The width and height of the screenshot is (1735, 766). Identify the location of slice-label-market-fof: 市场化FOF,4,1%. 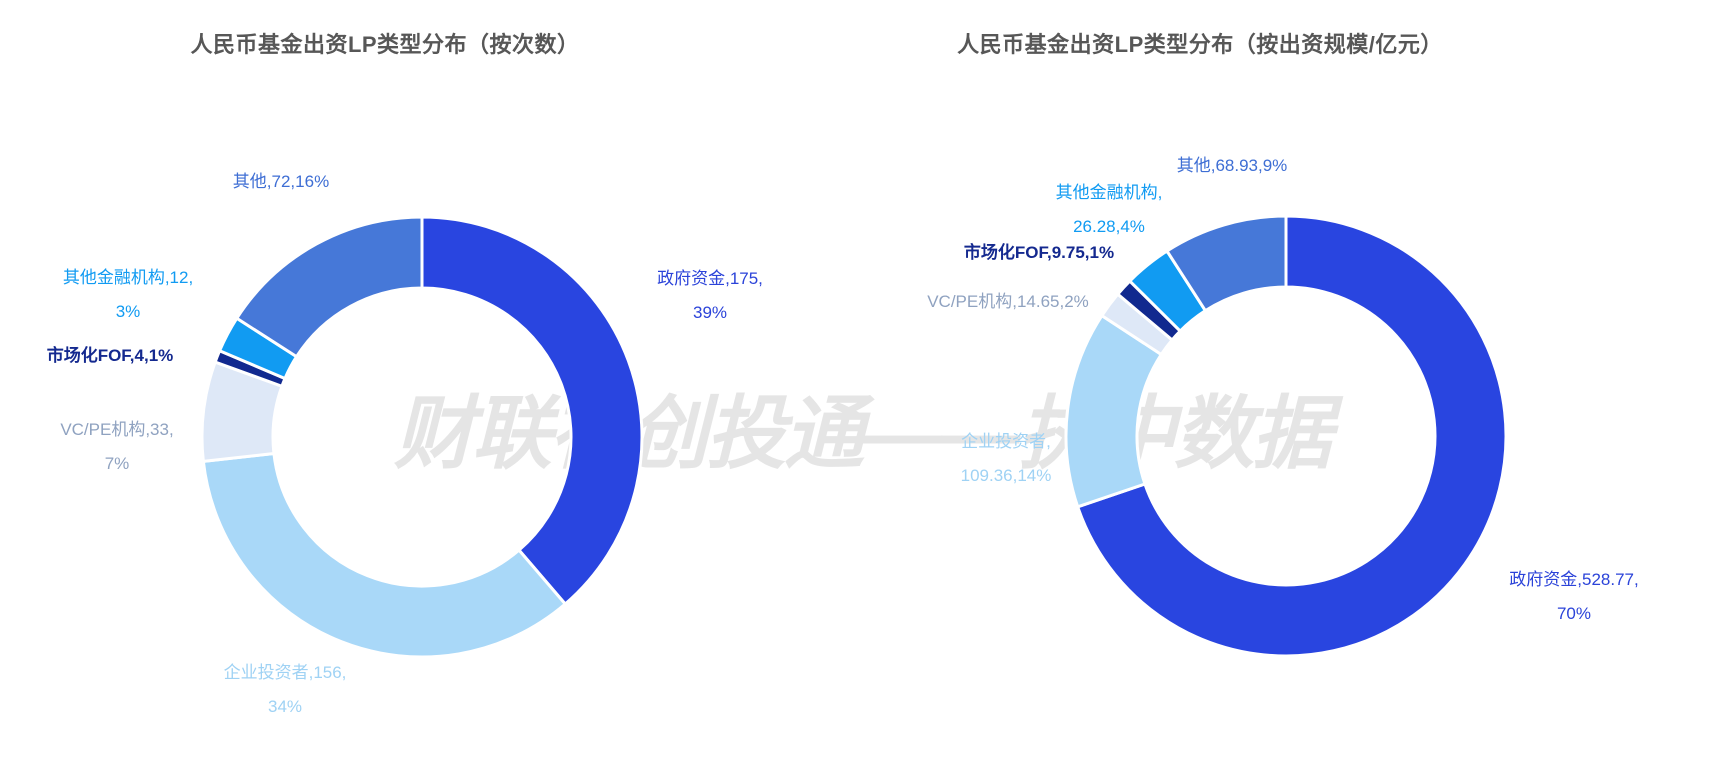
(110, 355).